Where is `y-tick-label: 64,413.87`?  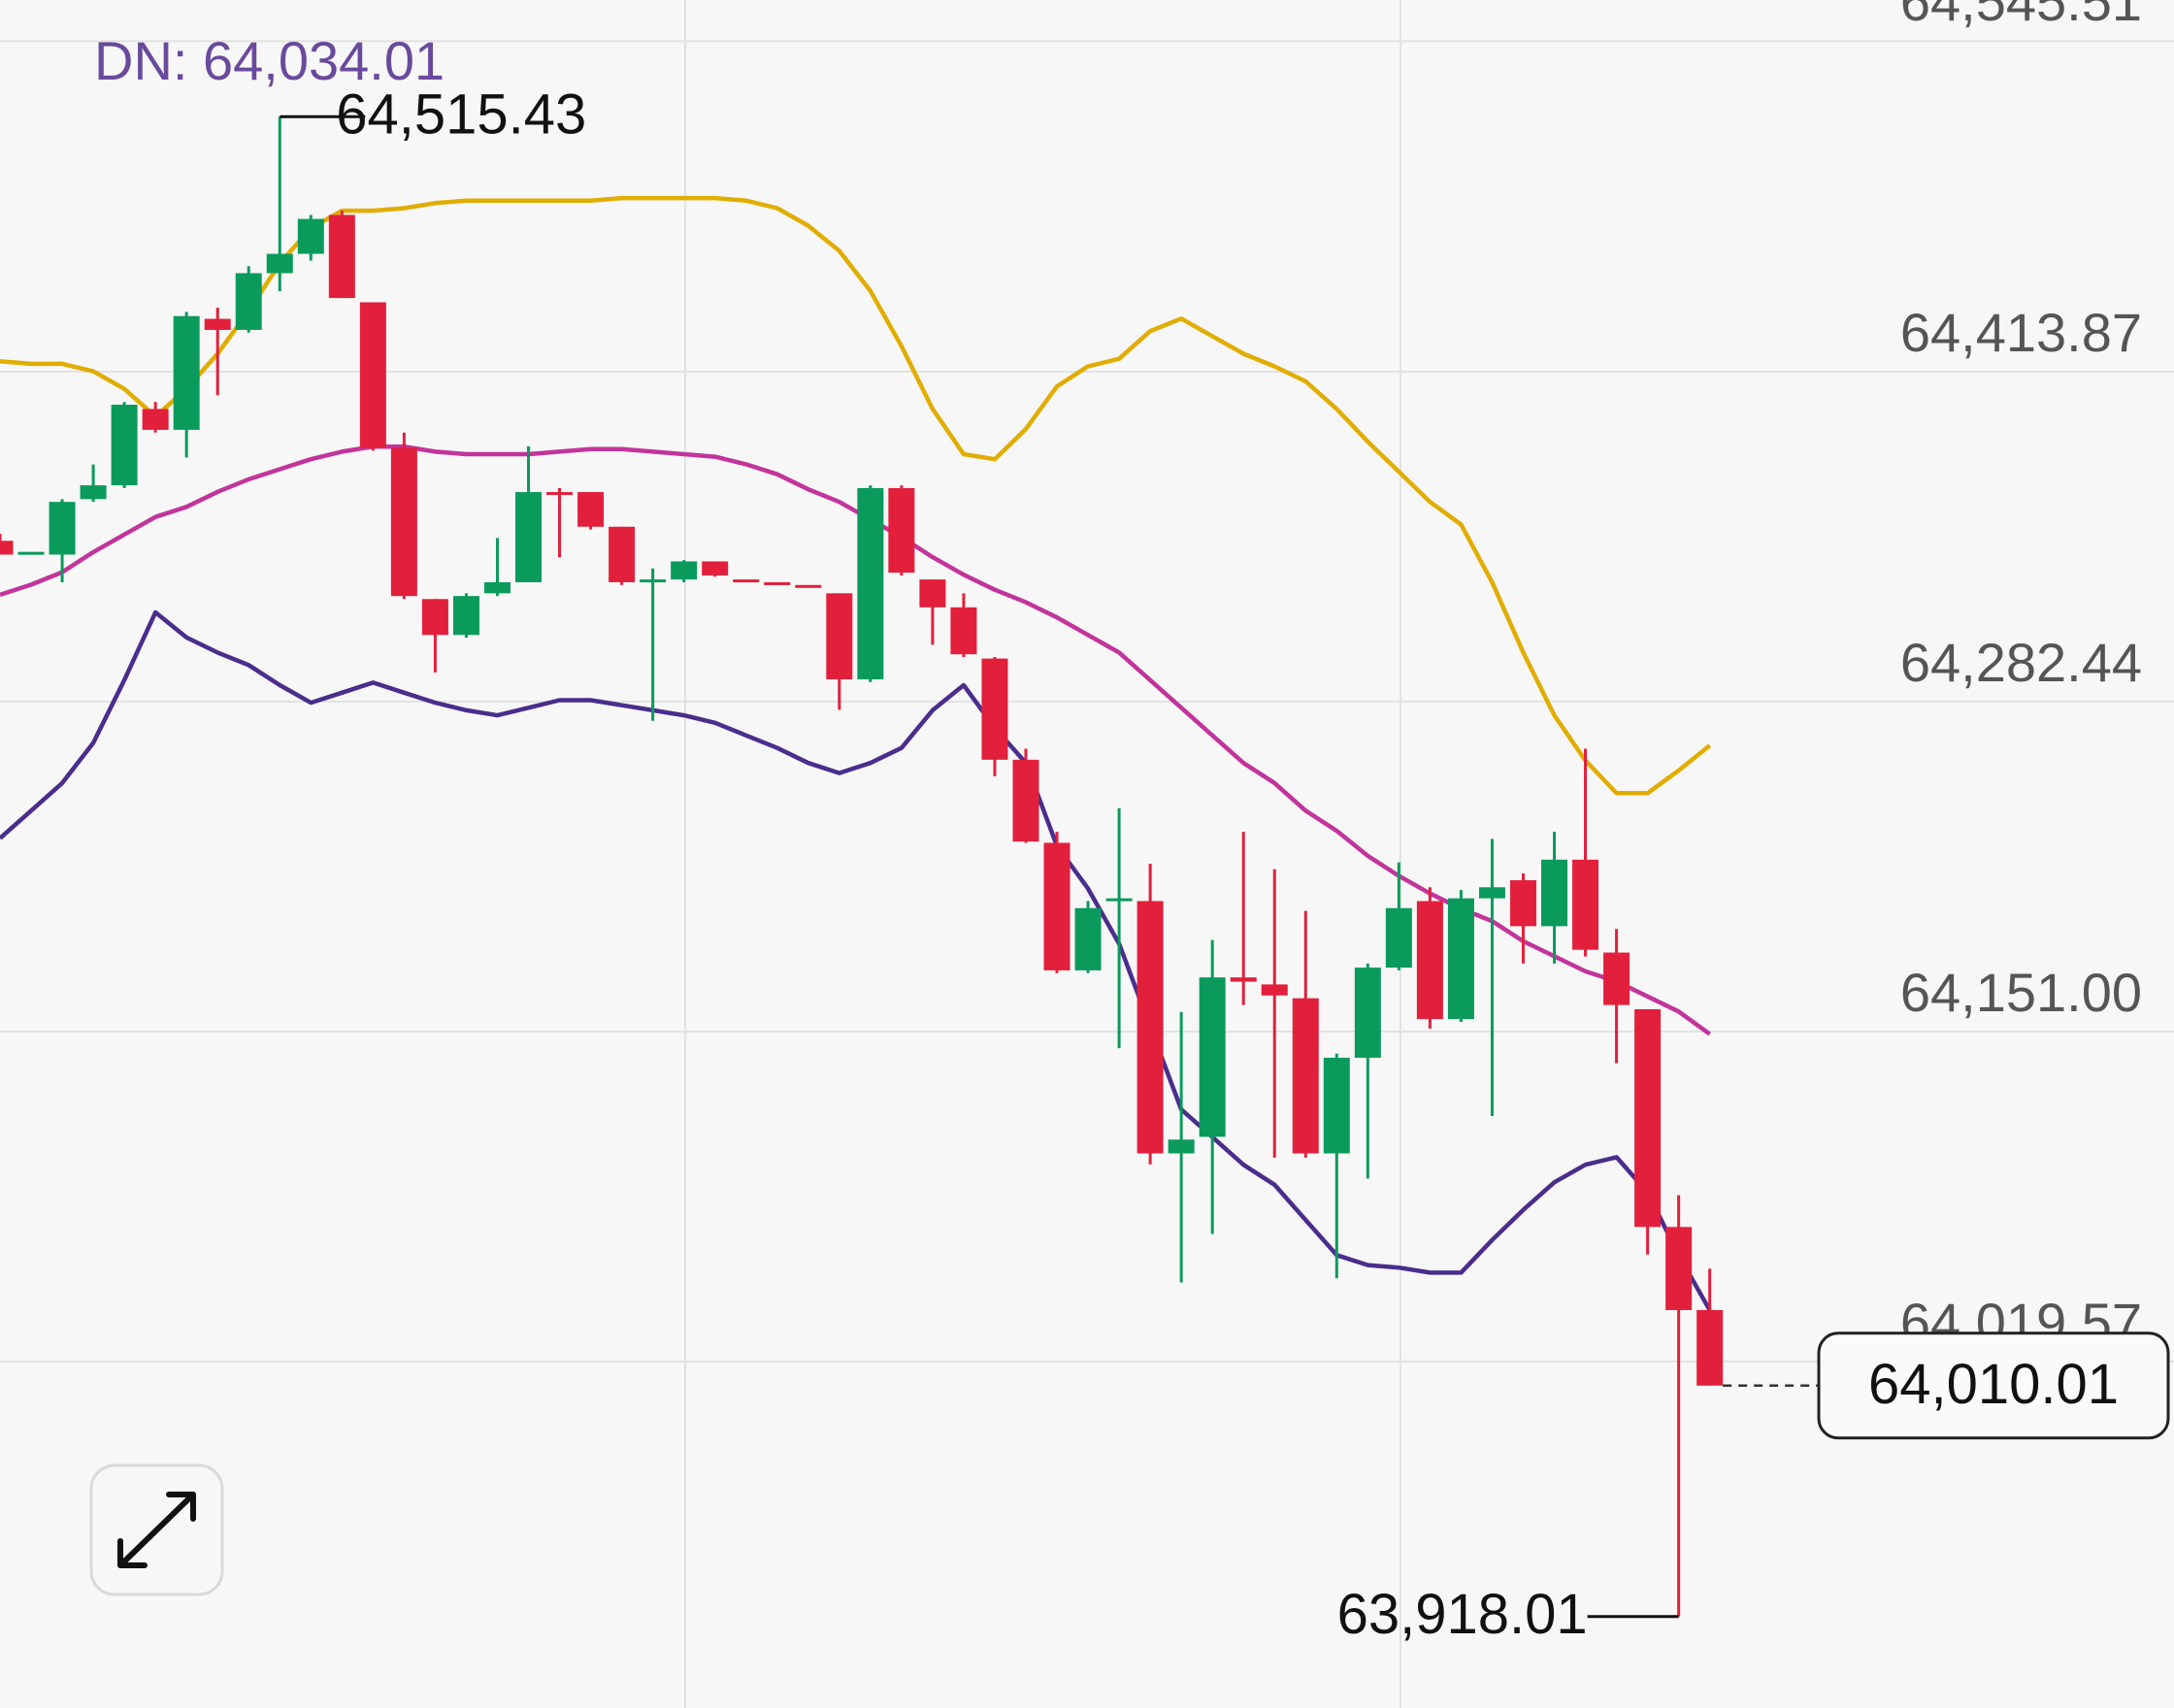
y-tick-label: 64,413.87 is located at coordinates (2021, 332).